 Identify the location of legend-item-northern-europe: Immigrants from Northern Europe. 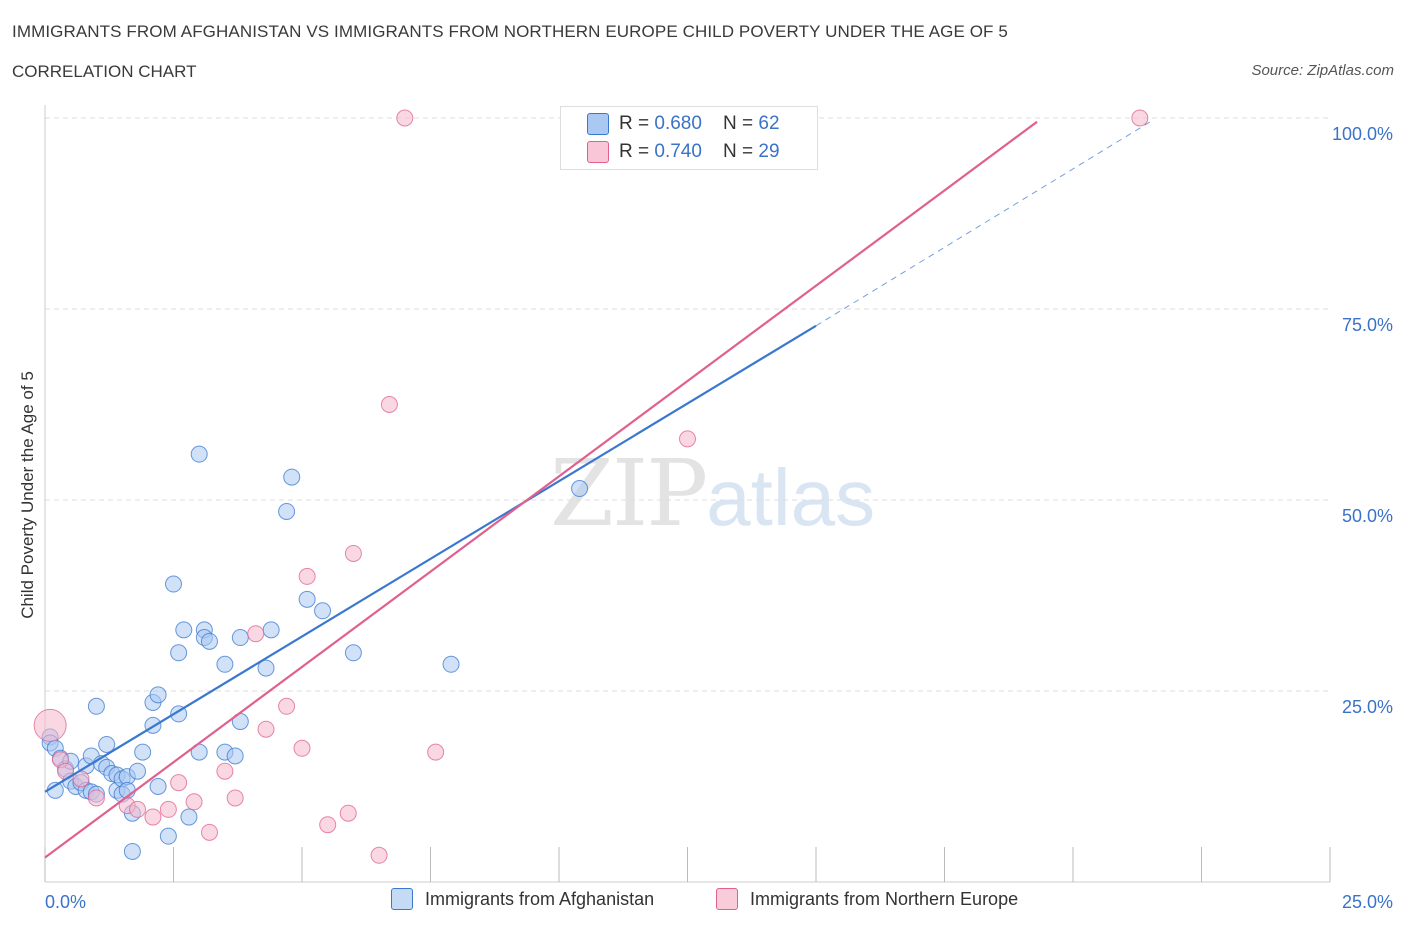
(867, 899).